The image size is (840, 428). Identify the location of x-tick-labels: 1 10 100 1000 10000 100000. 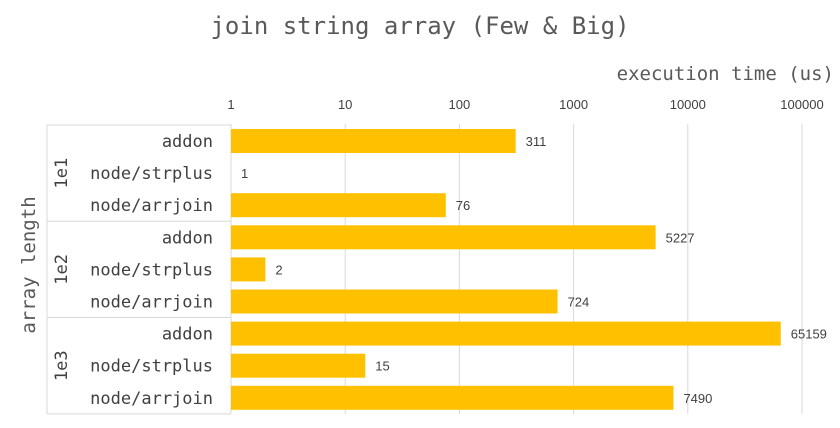
(525, 104).